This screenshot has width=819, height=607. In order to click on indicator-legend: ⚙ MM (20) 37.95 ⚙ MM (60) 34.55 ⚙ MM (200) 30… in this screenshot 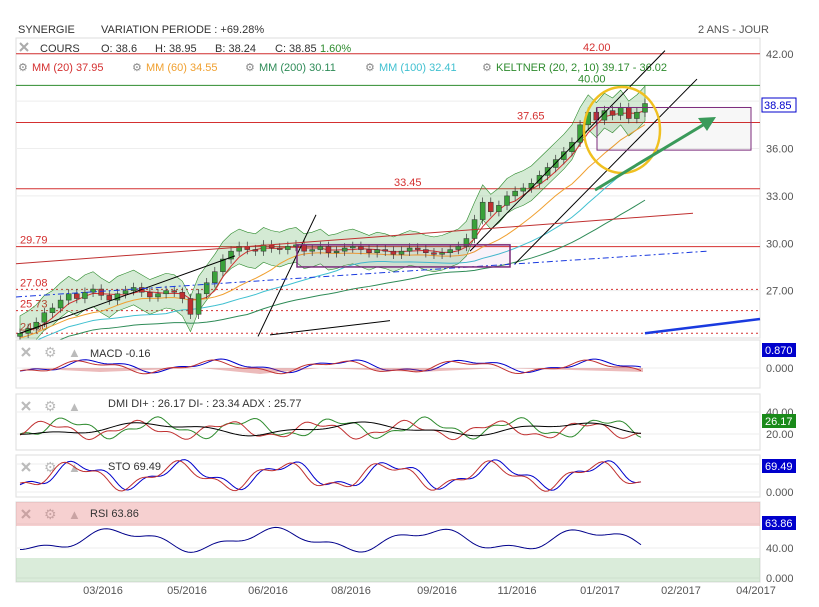, I will do `click(342, 68)`.